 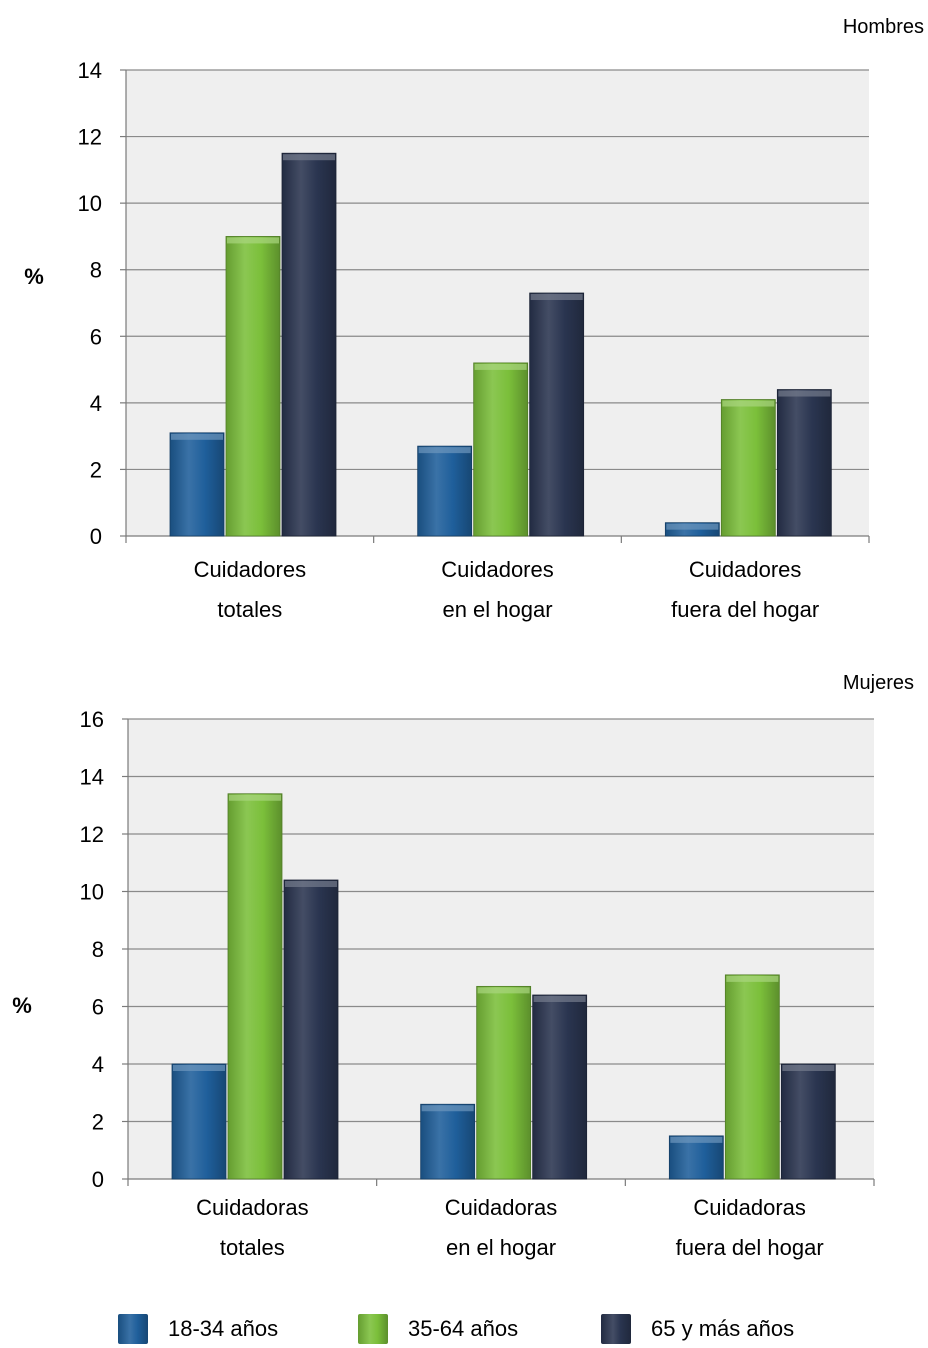 I want to click on legend-item-35-64: 35-64 años, so click(x=438, y=1329).